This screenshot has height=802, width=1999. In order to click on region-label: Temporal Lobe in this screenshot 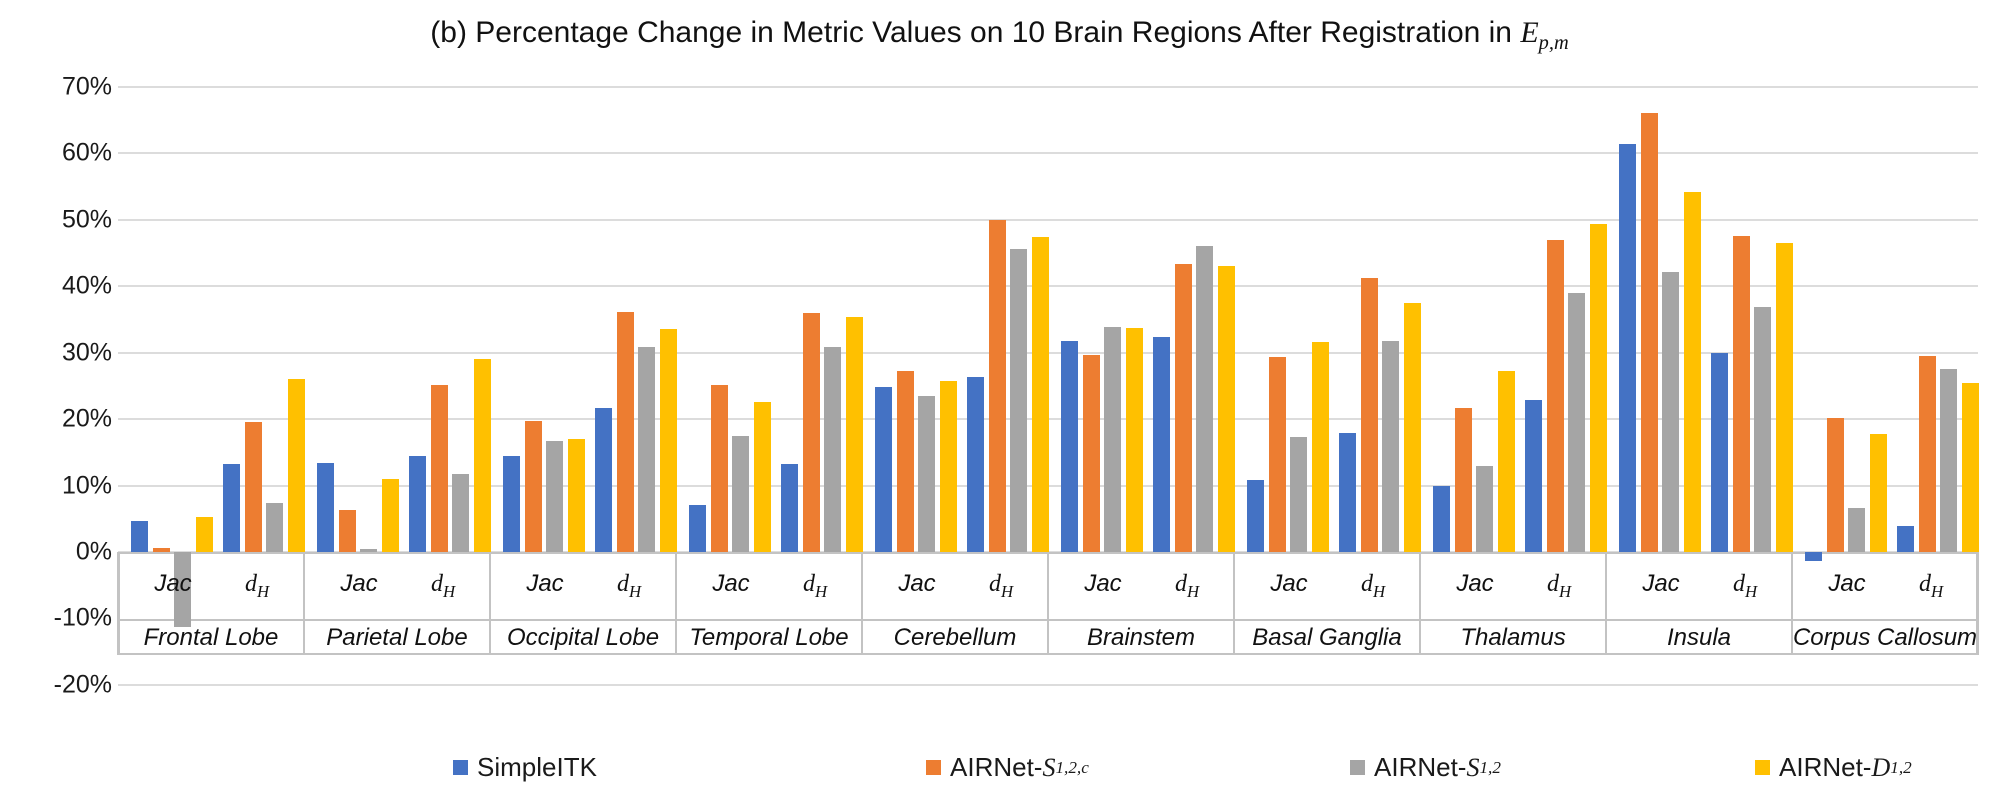, I will do `click(769, 637)`.